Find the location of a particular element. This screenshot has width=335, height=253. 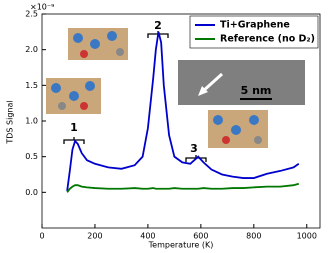

y-tick-label: 1.5 is located at coordinates (31, 85).